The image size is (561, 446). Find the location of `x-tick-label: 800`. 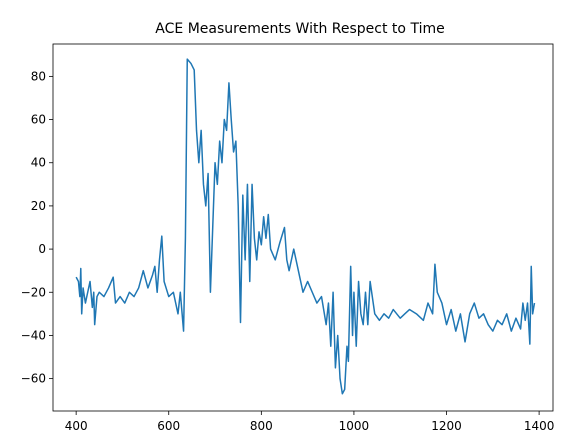

x-tick-label: 800 is located at coordinates (261, 426).